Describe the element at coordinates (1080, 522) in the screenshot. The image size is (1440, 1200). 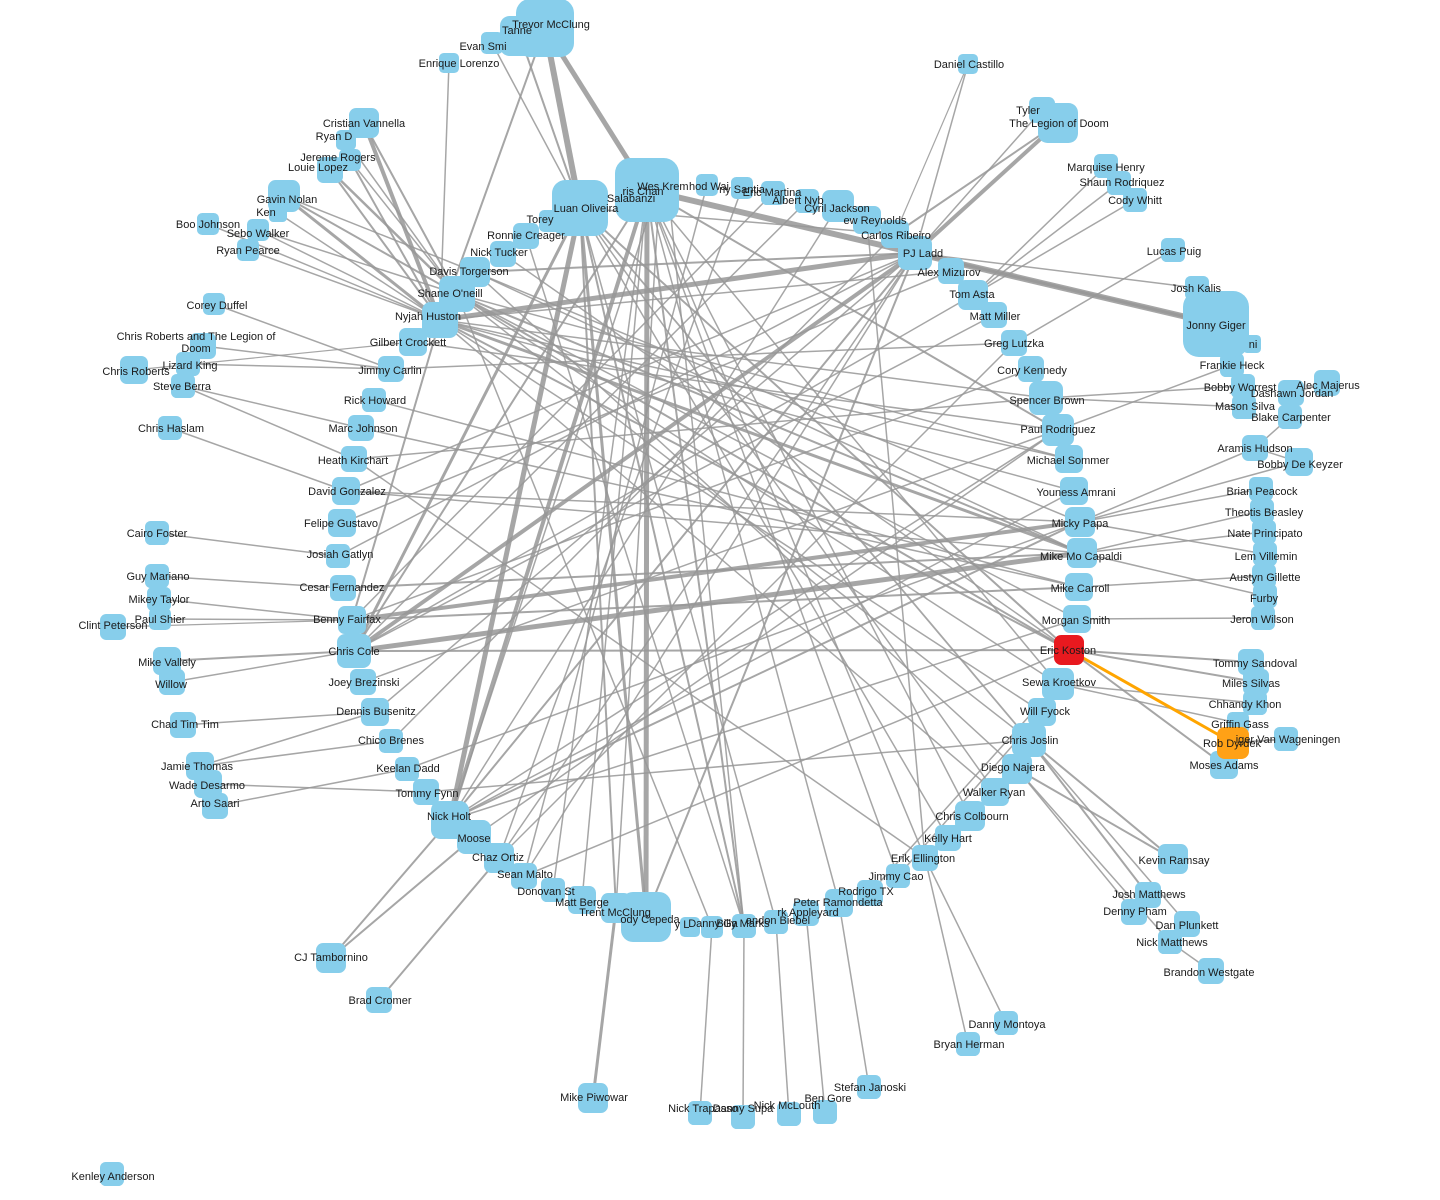
I see `node-micky-papa` at that location.